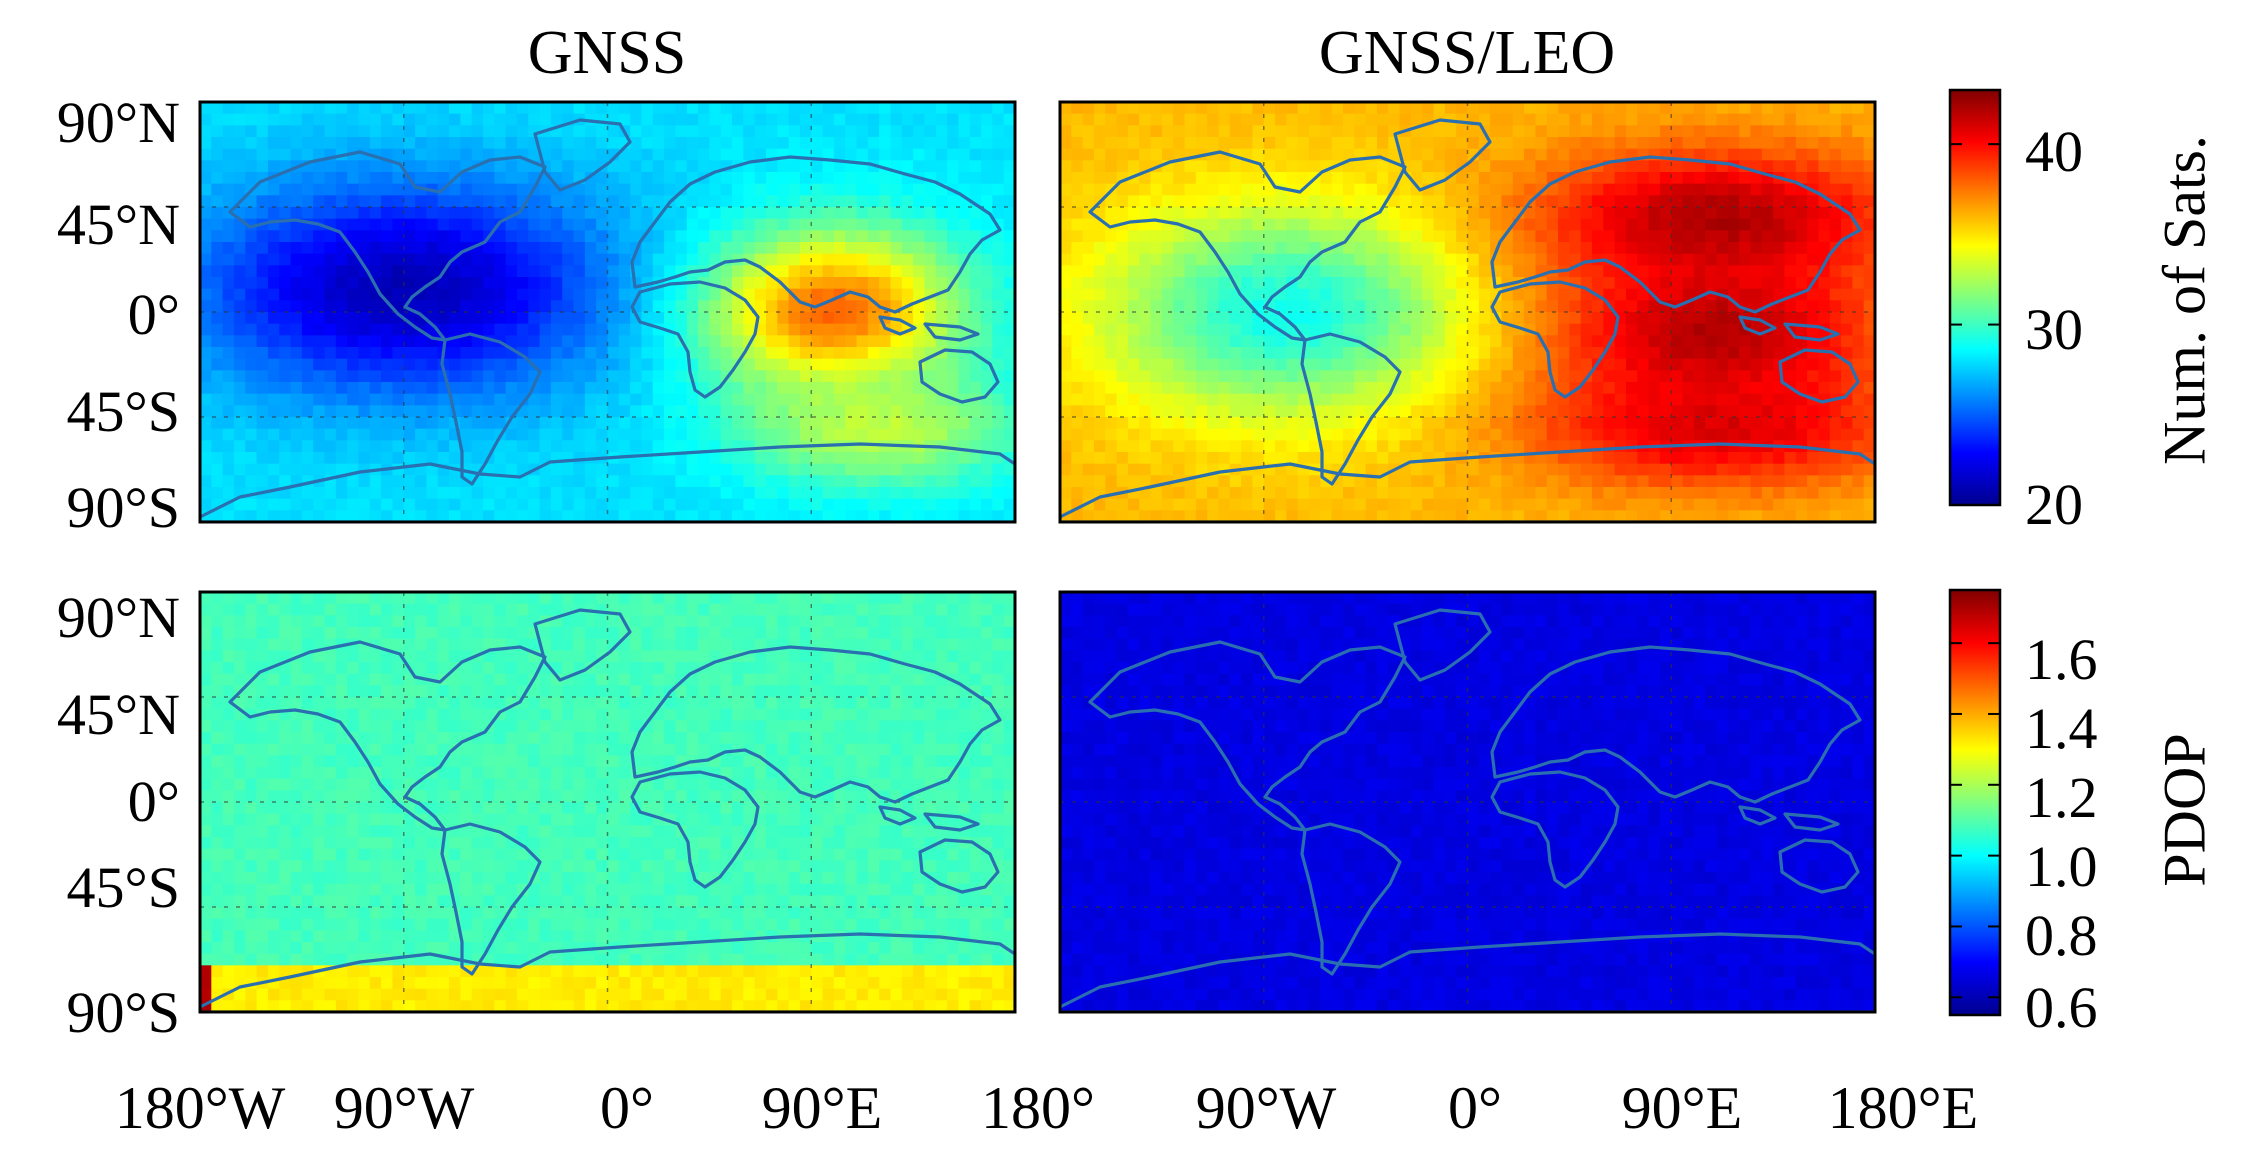 The width and height of the screenshot is (2250, 1162). Describe the element at coordinates (1467, 312) in the screenshot. I see `panel-gnss-leo-num-sats` at that location.